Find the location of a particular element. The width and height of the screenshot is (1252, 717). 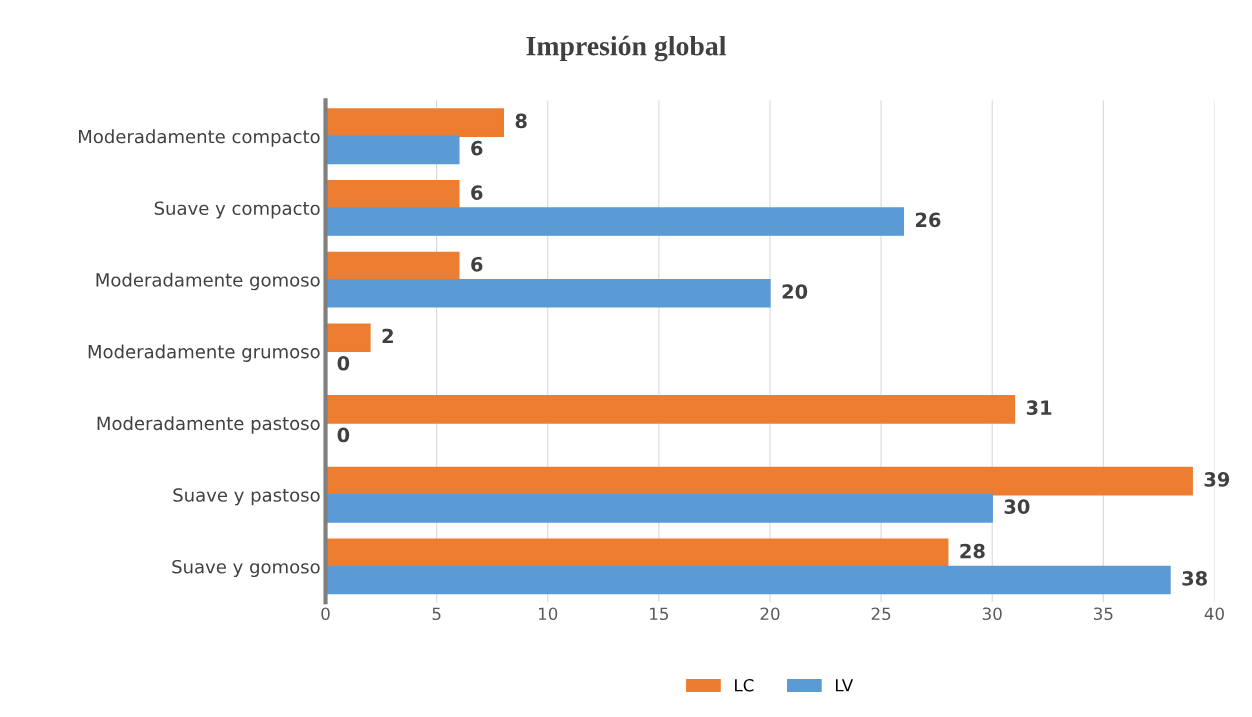

data-label: 39 is located at coordinates (1217, 479).